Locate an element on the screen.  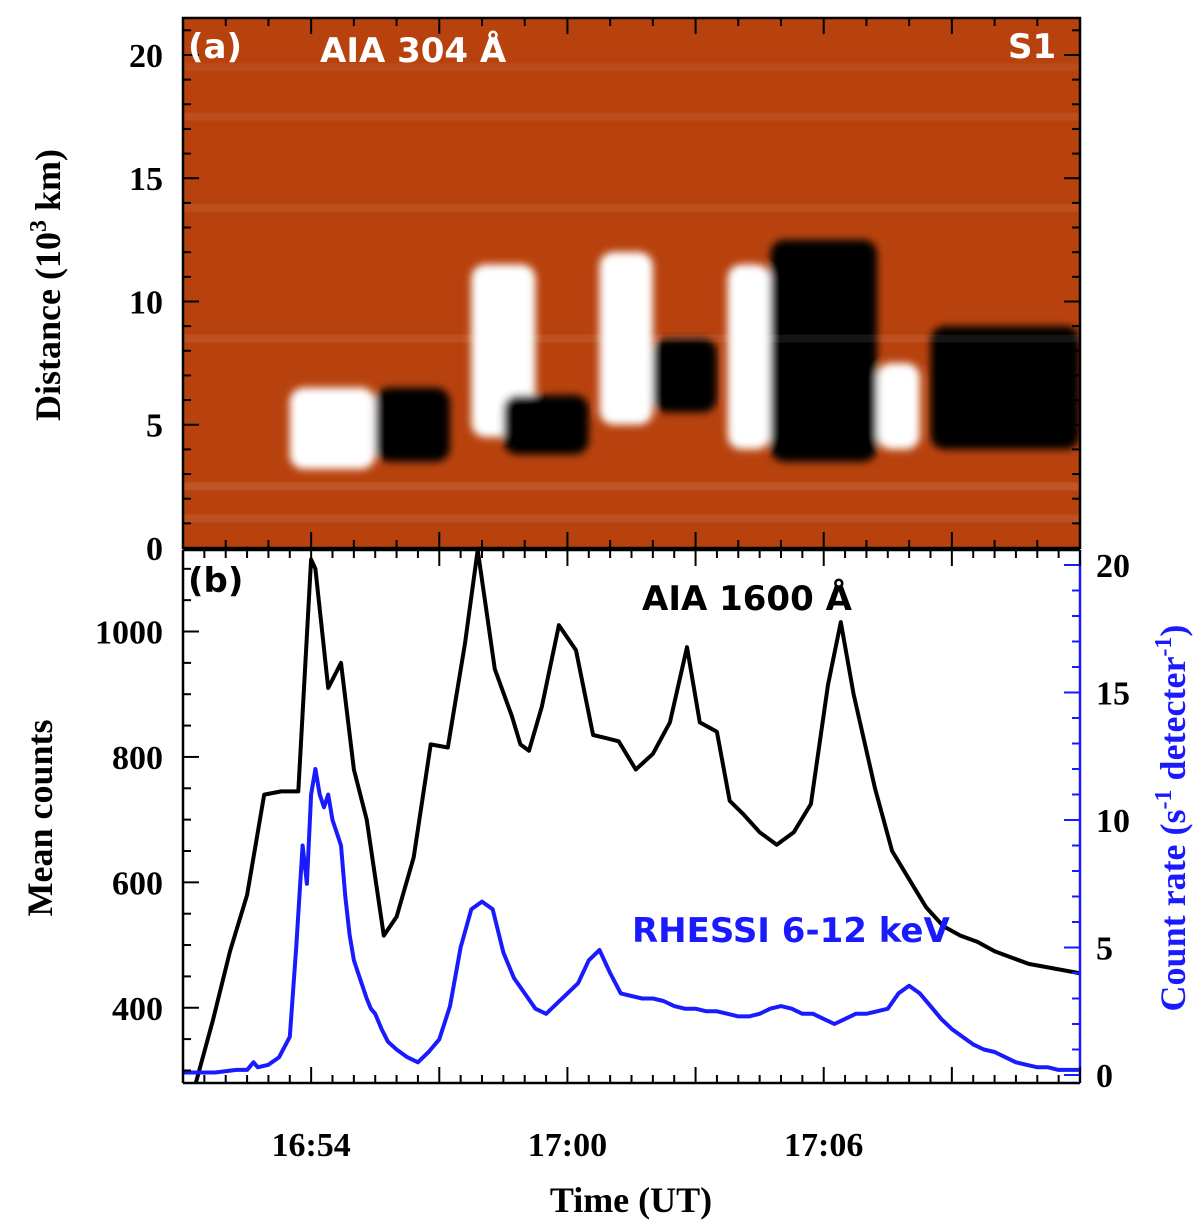
panel-a-title: AIA 304 Å is located at coordinates (413, 50).